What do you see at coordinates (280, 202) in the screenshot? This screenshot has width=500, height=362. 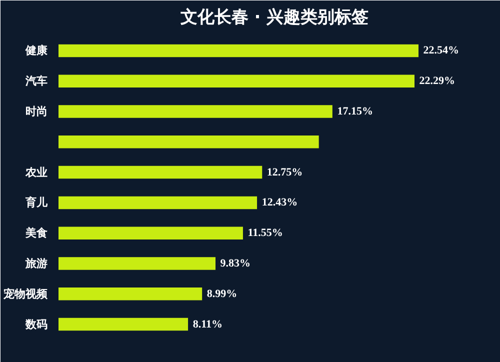 I see `data-label: 12.43%` at bounding box center [280, 202].